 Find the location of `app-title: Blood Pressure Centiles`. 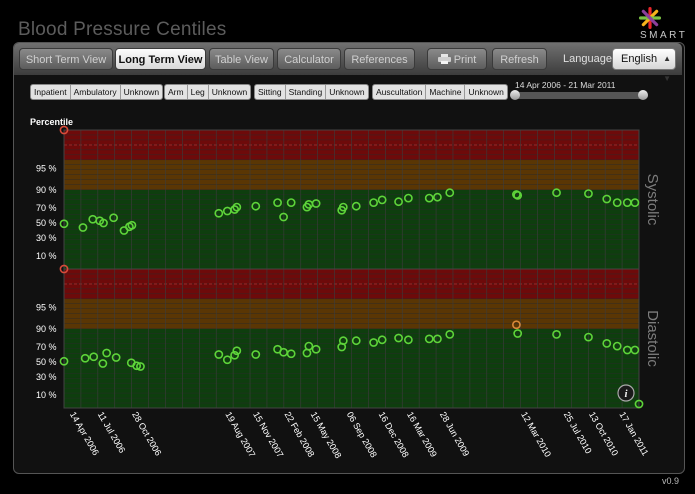

app-title: Blood Pressure Centiles is located at coordinates (122, 29).